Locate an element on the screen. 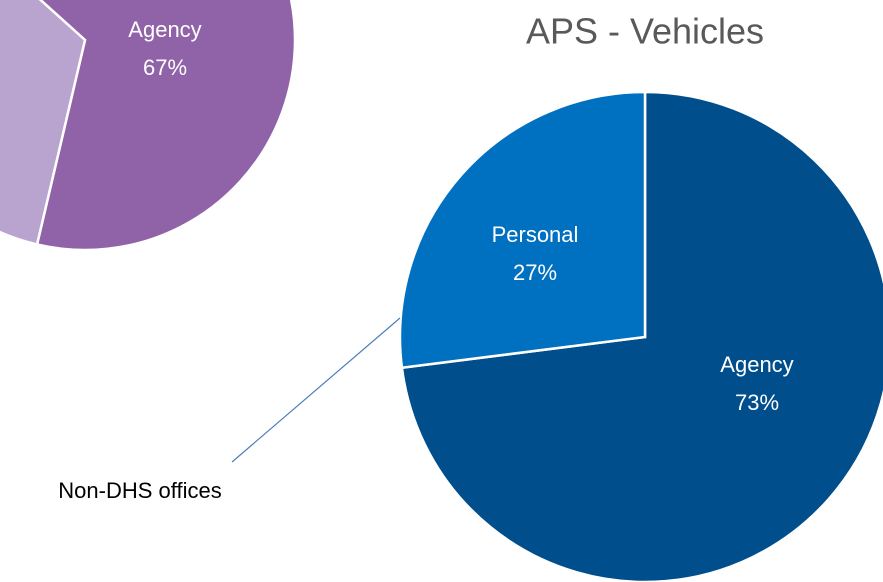  chart-title: APS - Vehicles is located at coordinates (645, 31).